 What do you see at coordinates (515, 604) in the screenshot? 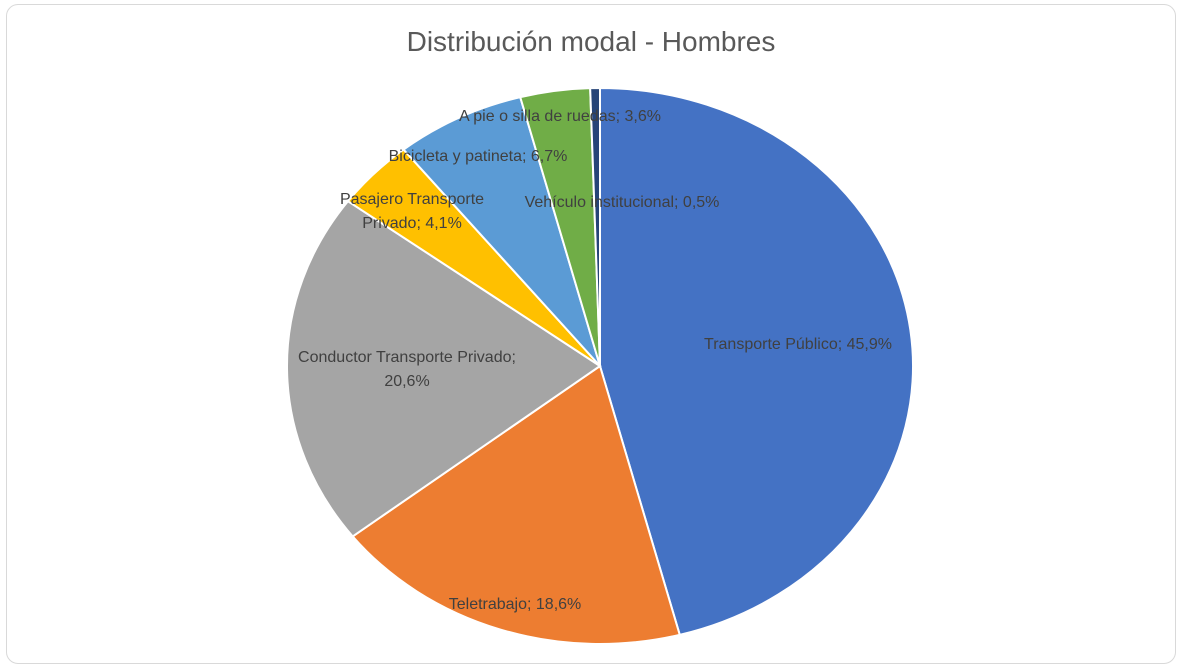
I see `data-label: Teletrabajo; 18,6%` at bounding box center [515, 604].